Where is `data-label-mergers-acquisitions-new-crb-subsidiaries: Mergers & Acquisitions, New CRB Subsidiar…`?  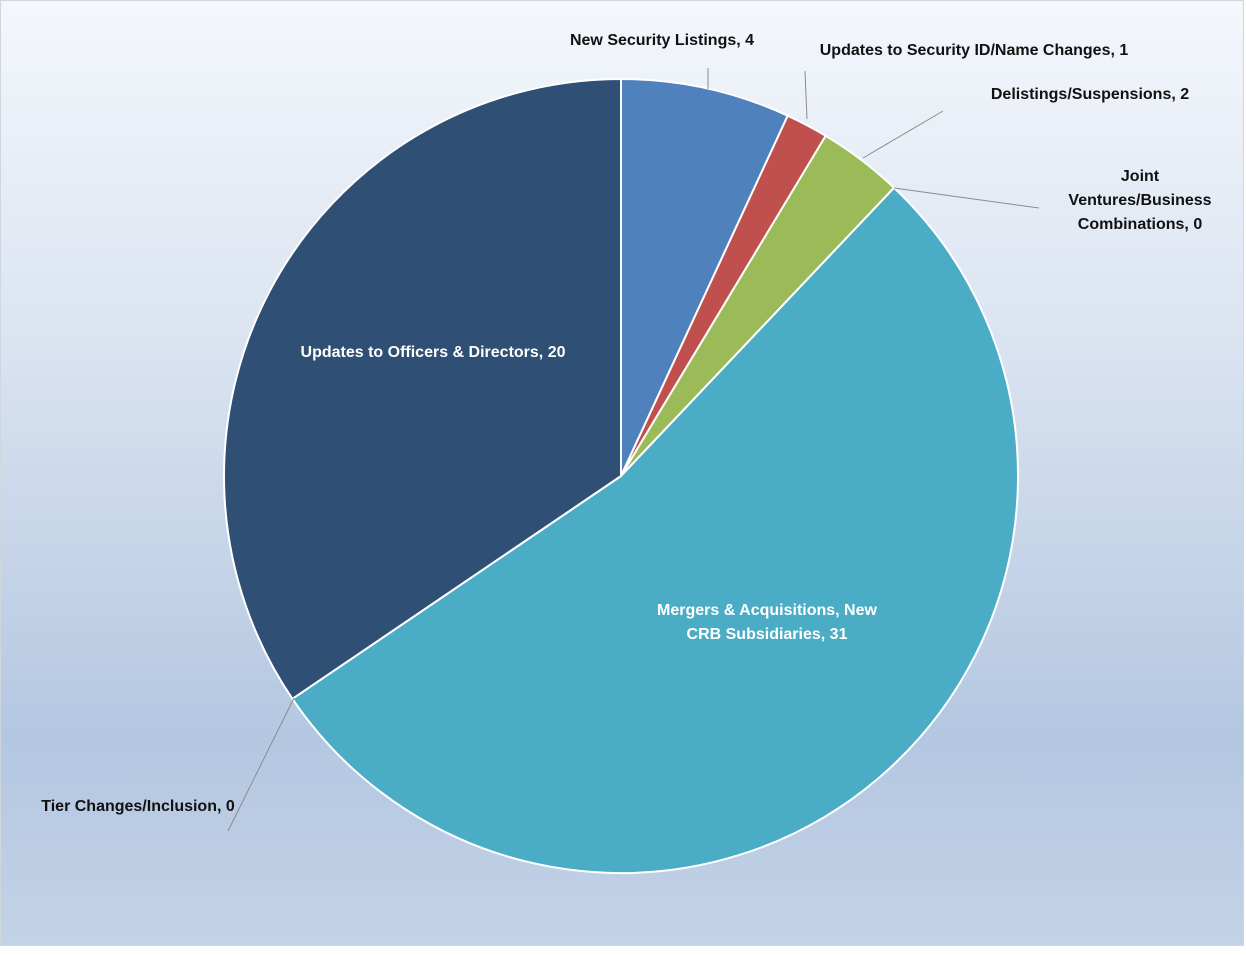
data-label-mergers-acquisitions-new-crb-subsidiaries: Mergers & Acquisitions, New CRB Subsidiar… is located at coordinates (767, 622).